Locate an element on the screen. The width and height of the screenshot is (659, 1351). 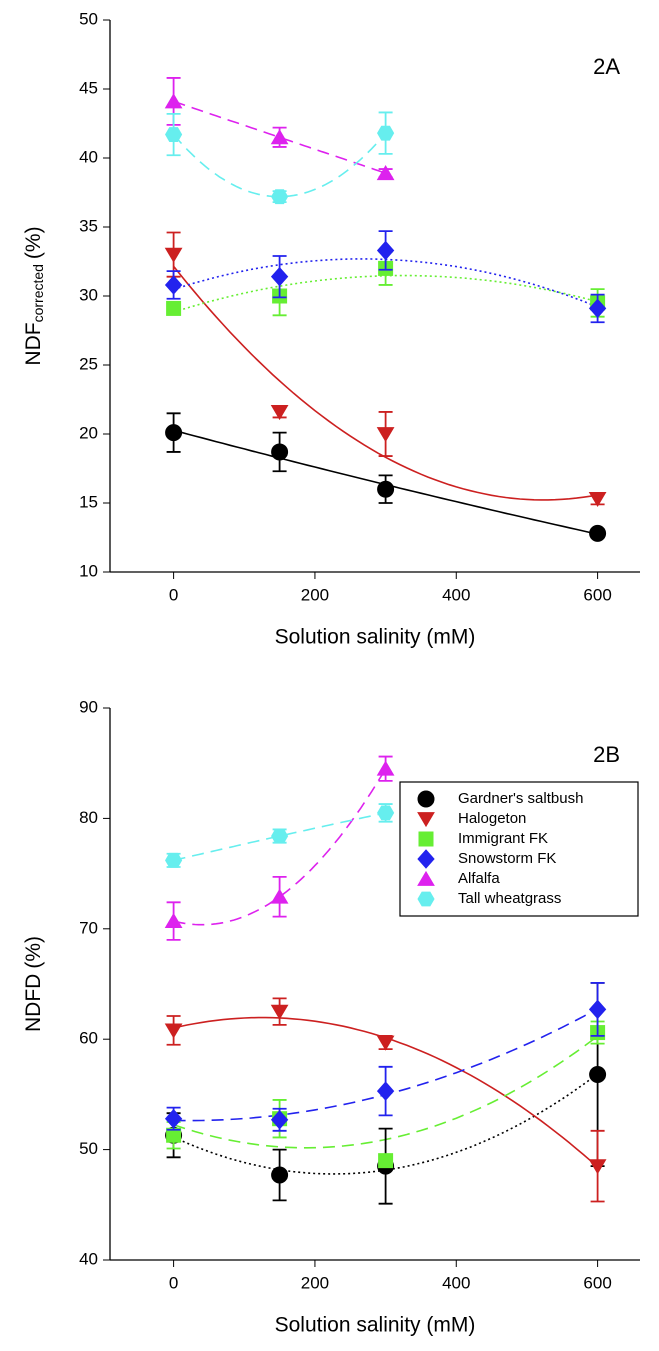
y-axis-title-main: NDF is located at coordinates (33, 343).